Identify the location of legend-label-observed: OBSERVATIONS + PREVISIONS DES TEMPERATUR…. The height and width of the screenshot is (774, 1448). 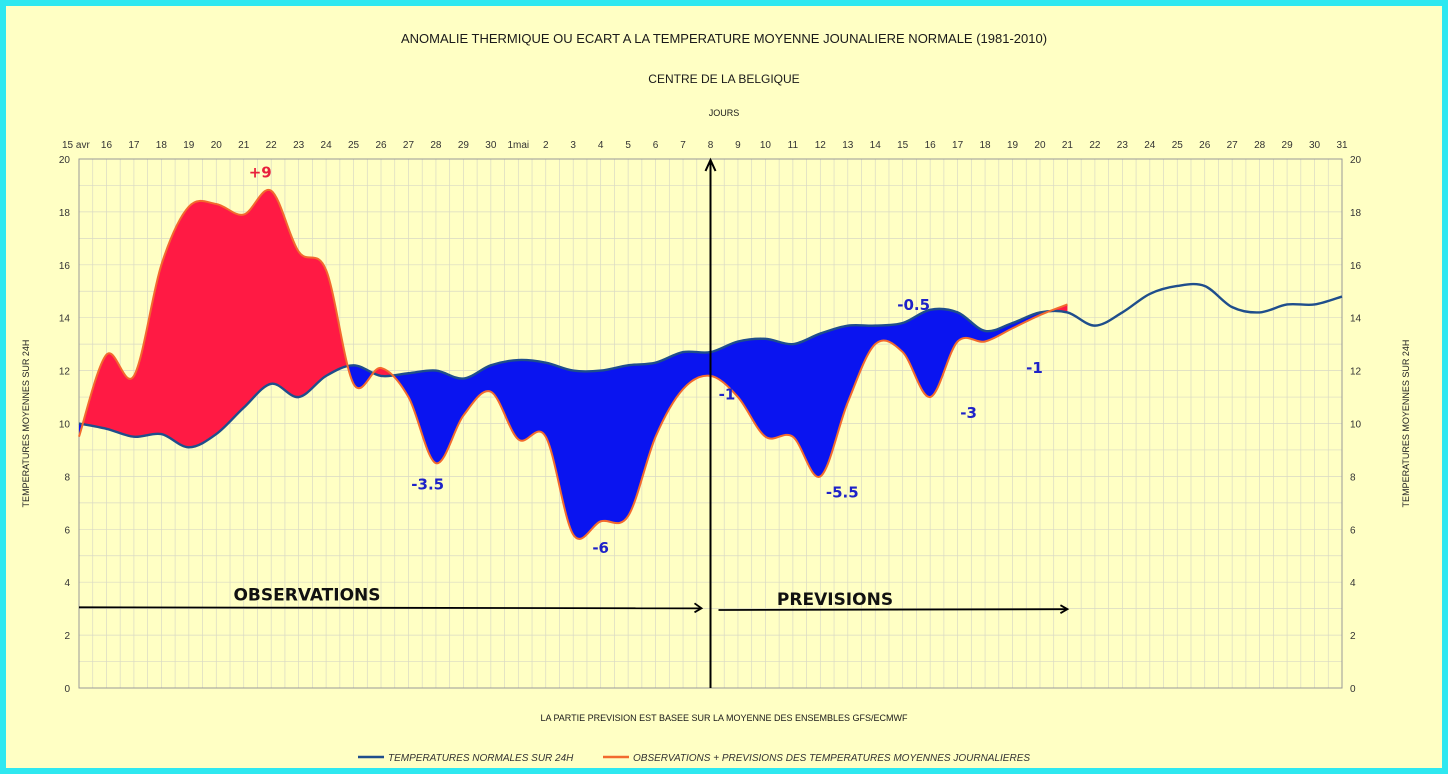
(831, 758).